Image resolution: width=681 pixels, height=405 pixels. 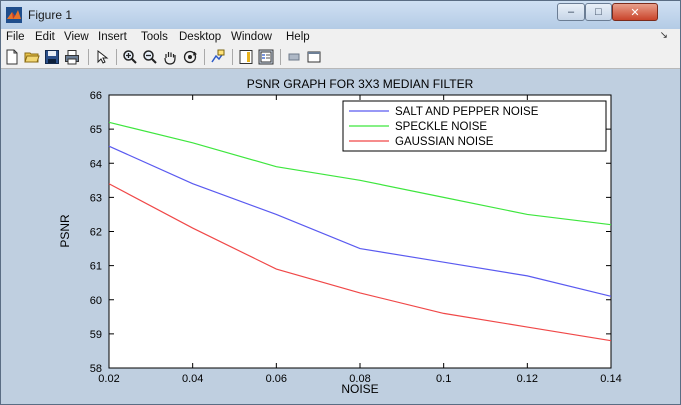 What do you see at coordinates (527, 379) in the screenshot?
I see `x-tick-label: 0.12` at bounding box center [527, 379].